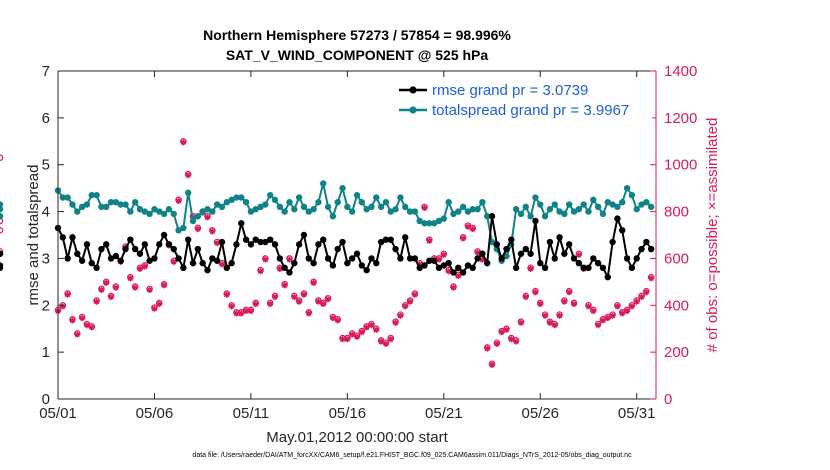  What do you see at coordinates (357, 437) in the screenshot?
I see `x-axis-label: May.01,2012 00:00:00 start` at bounding box center [357, 437].